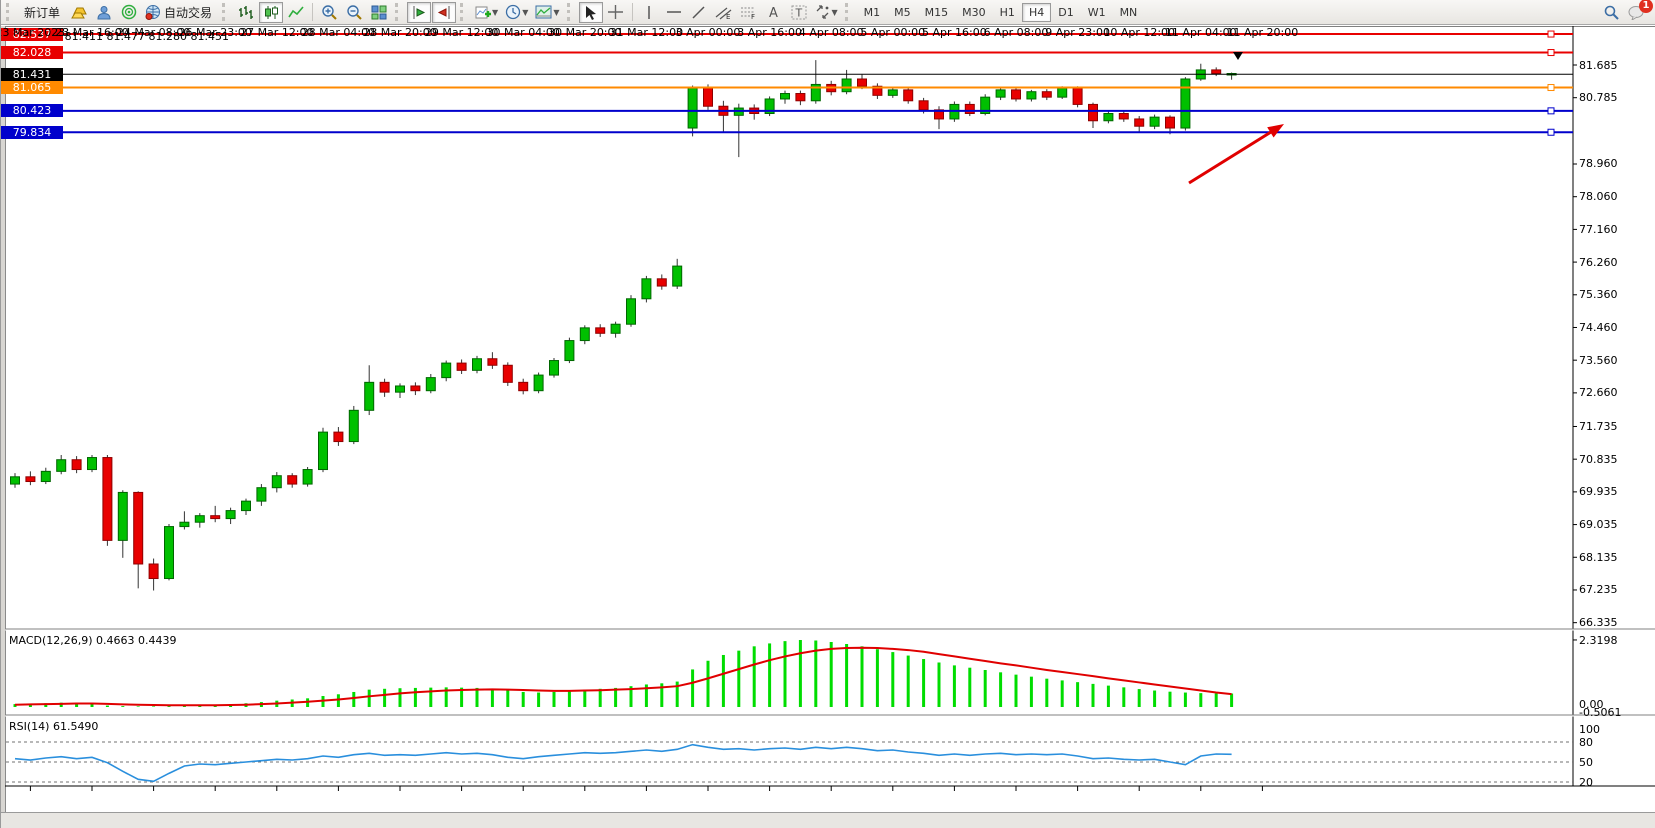 This screenshot has height=828, width=1655. Describe the element at coordinates (516, 12) in the screenshot. I see `periods-button: ▼` at that location.